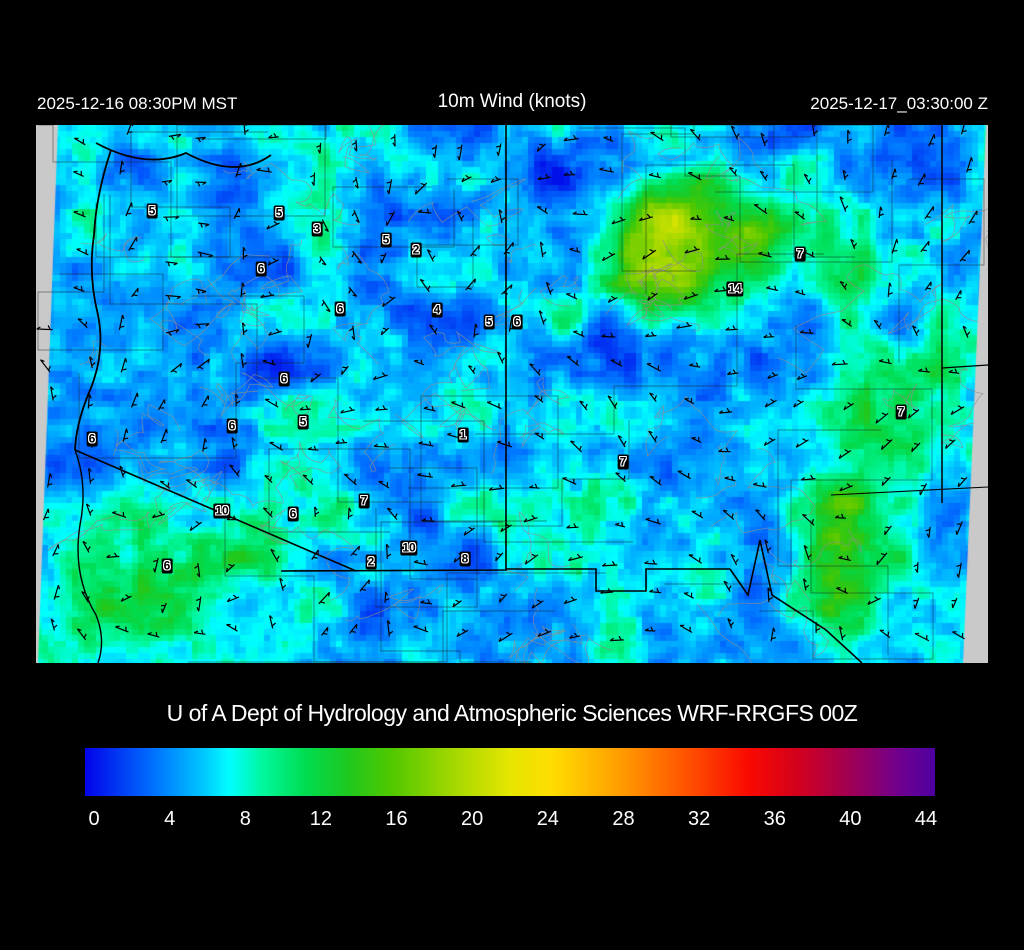 The height and width of the screenshot is (950, 1024). I want to click on colorbar-tick: 24, so click(547, 819).